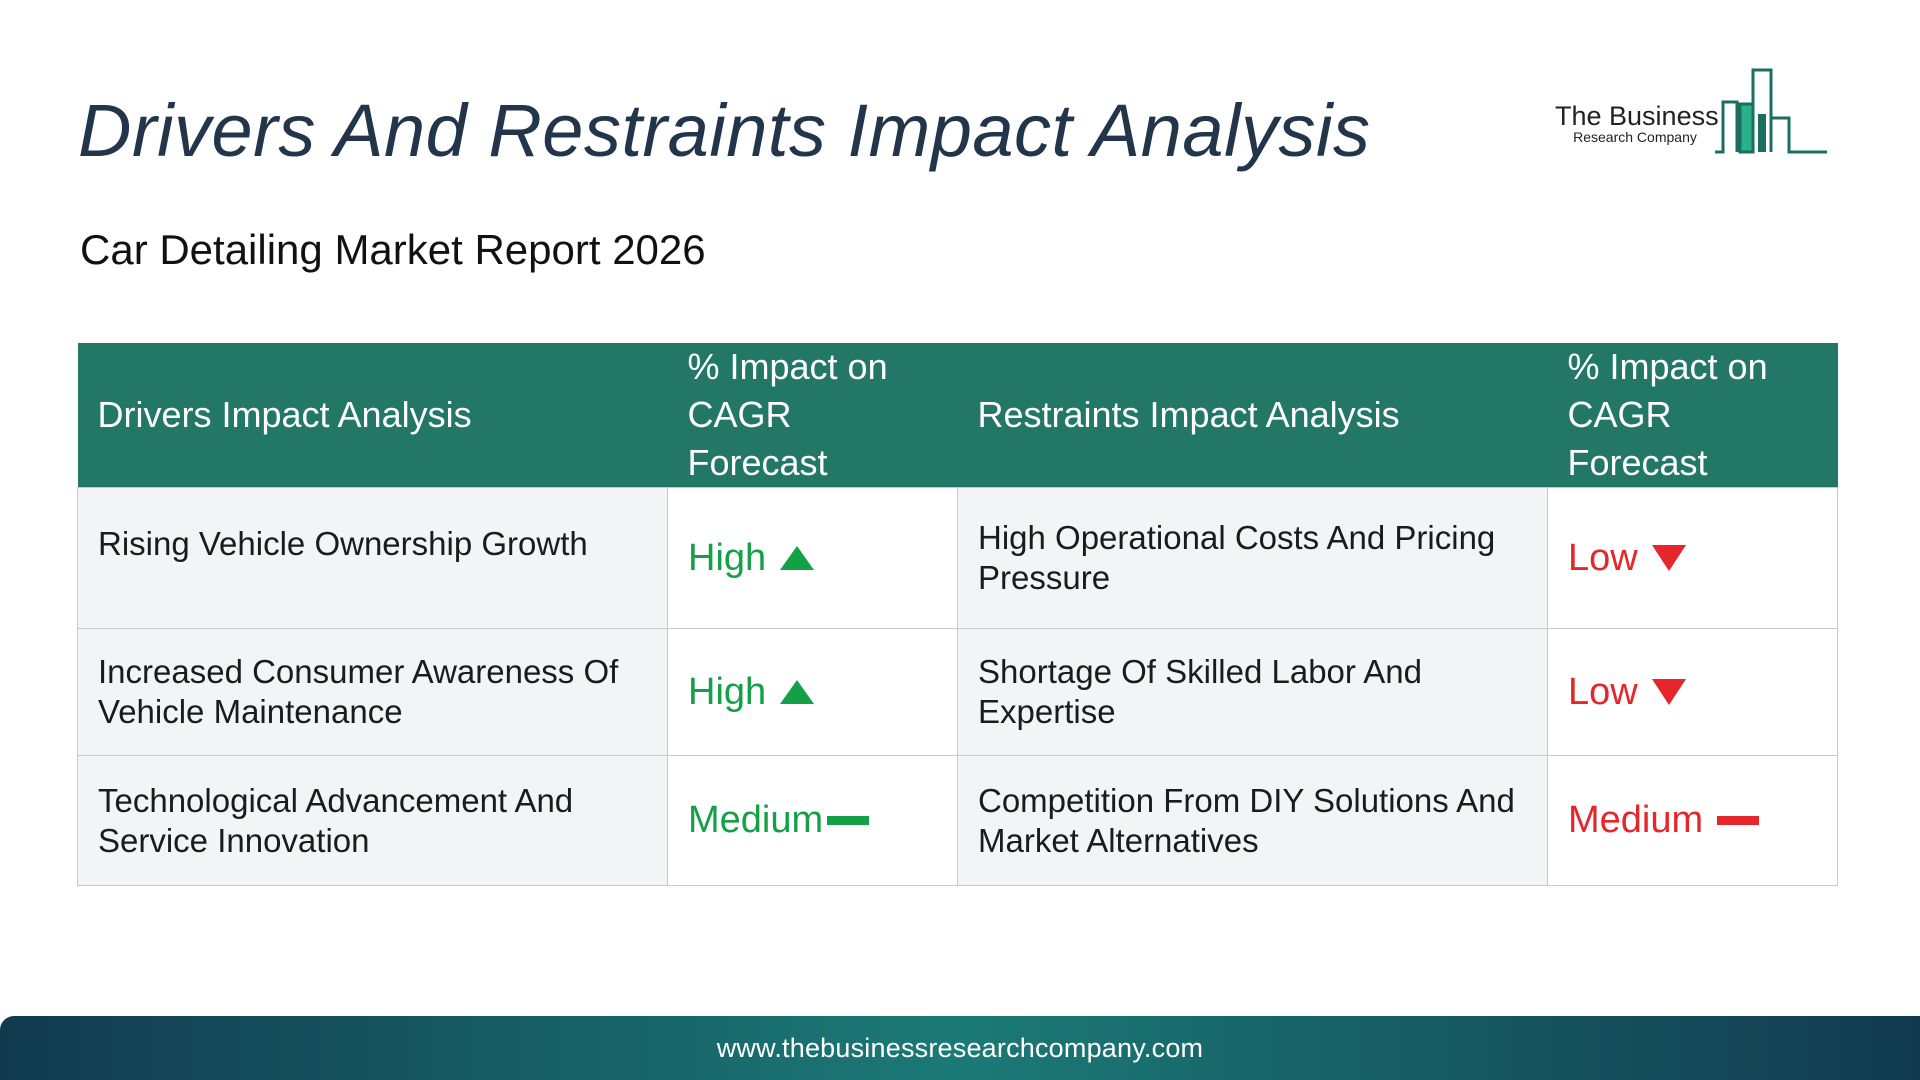 This screenshot has width=1920, height=1080. I want to click on driver-impact-cell: Medium, so click(812, 820).